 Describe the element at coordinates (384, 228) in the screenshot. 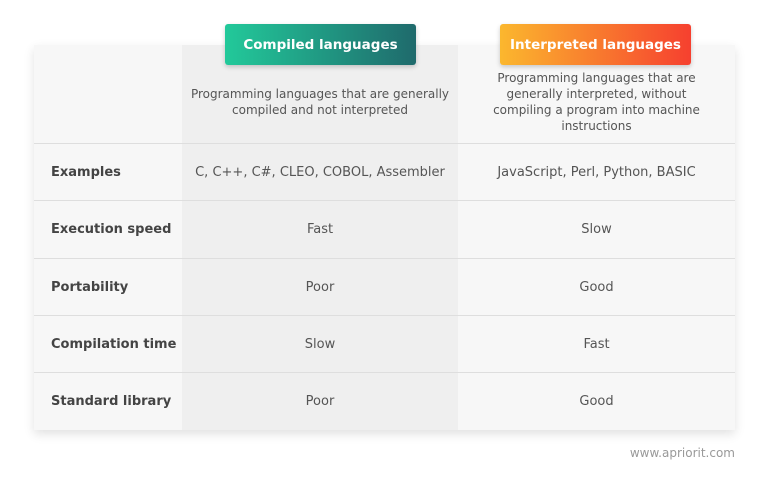

I see `table-row: Execution speed Fast Slow` at that location.